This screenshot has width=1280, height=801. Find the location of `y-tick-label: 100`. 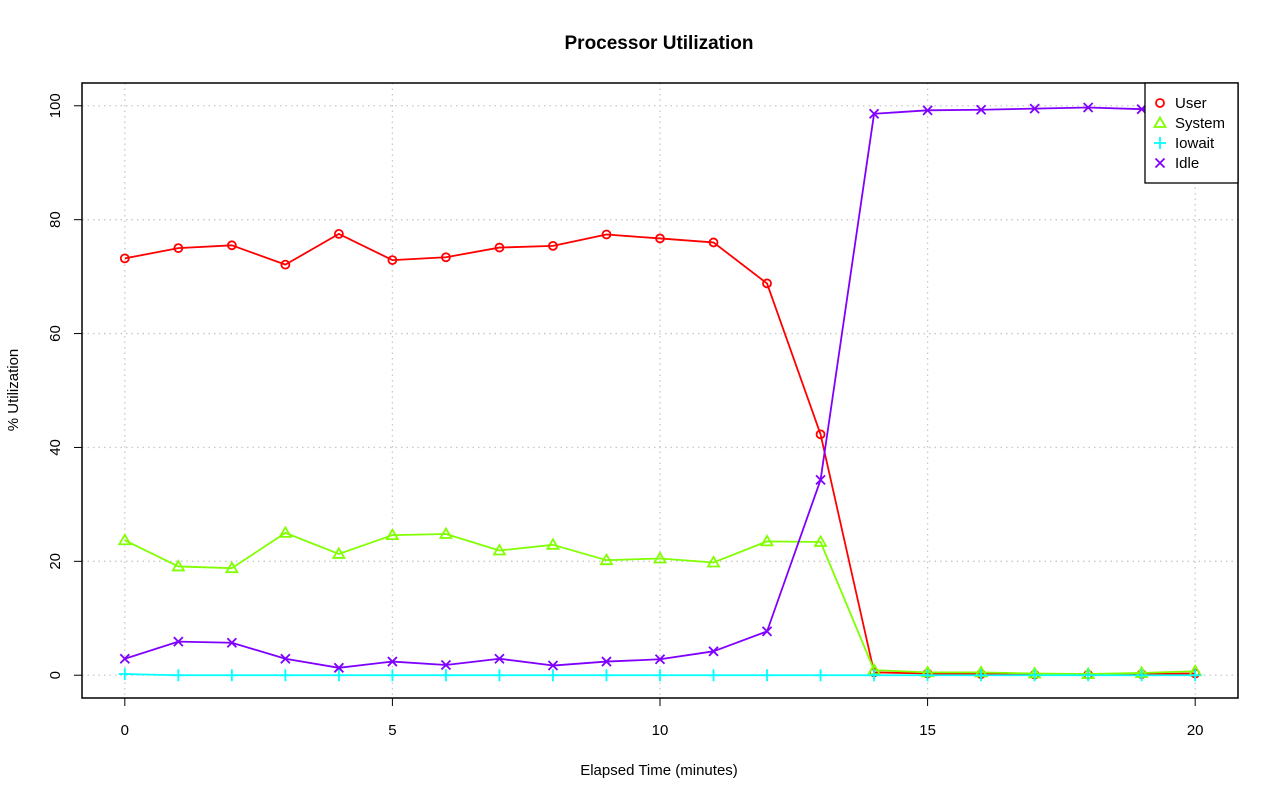

y-tick-label: 100 is located at coordinates (55, 105).